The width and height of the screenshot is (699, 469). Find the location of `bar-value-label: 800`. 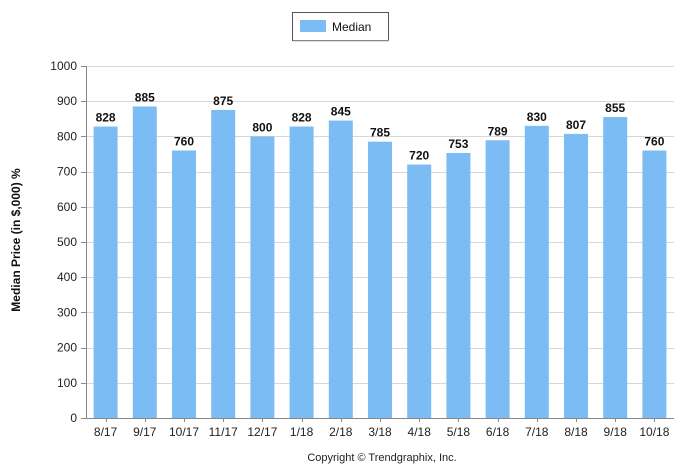

bar-value-label: 800 is located at coordinates (262, 127).